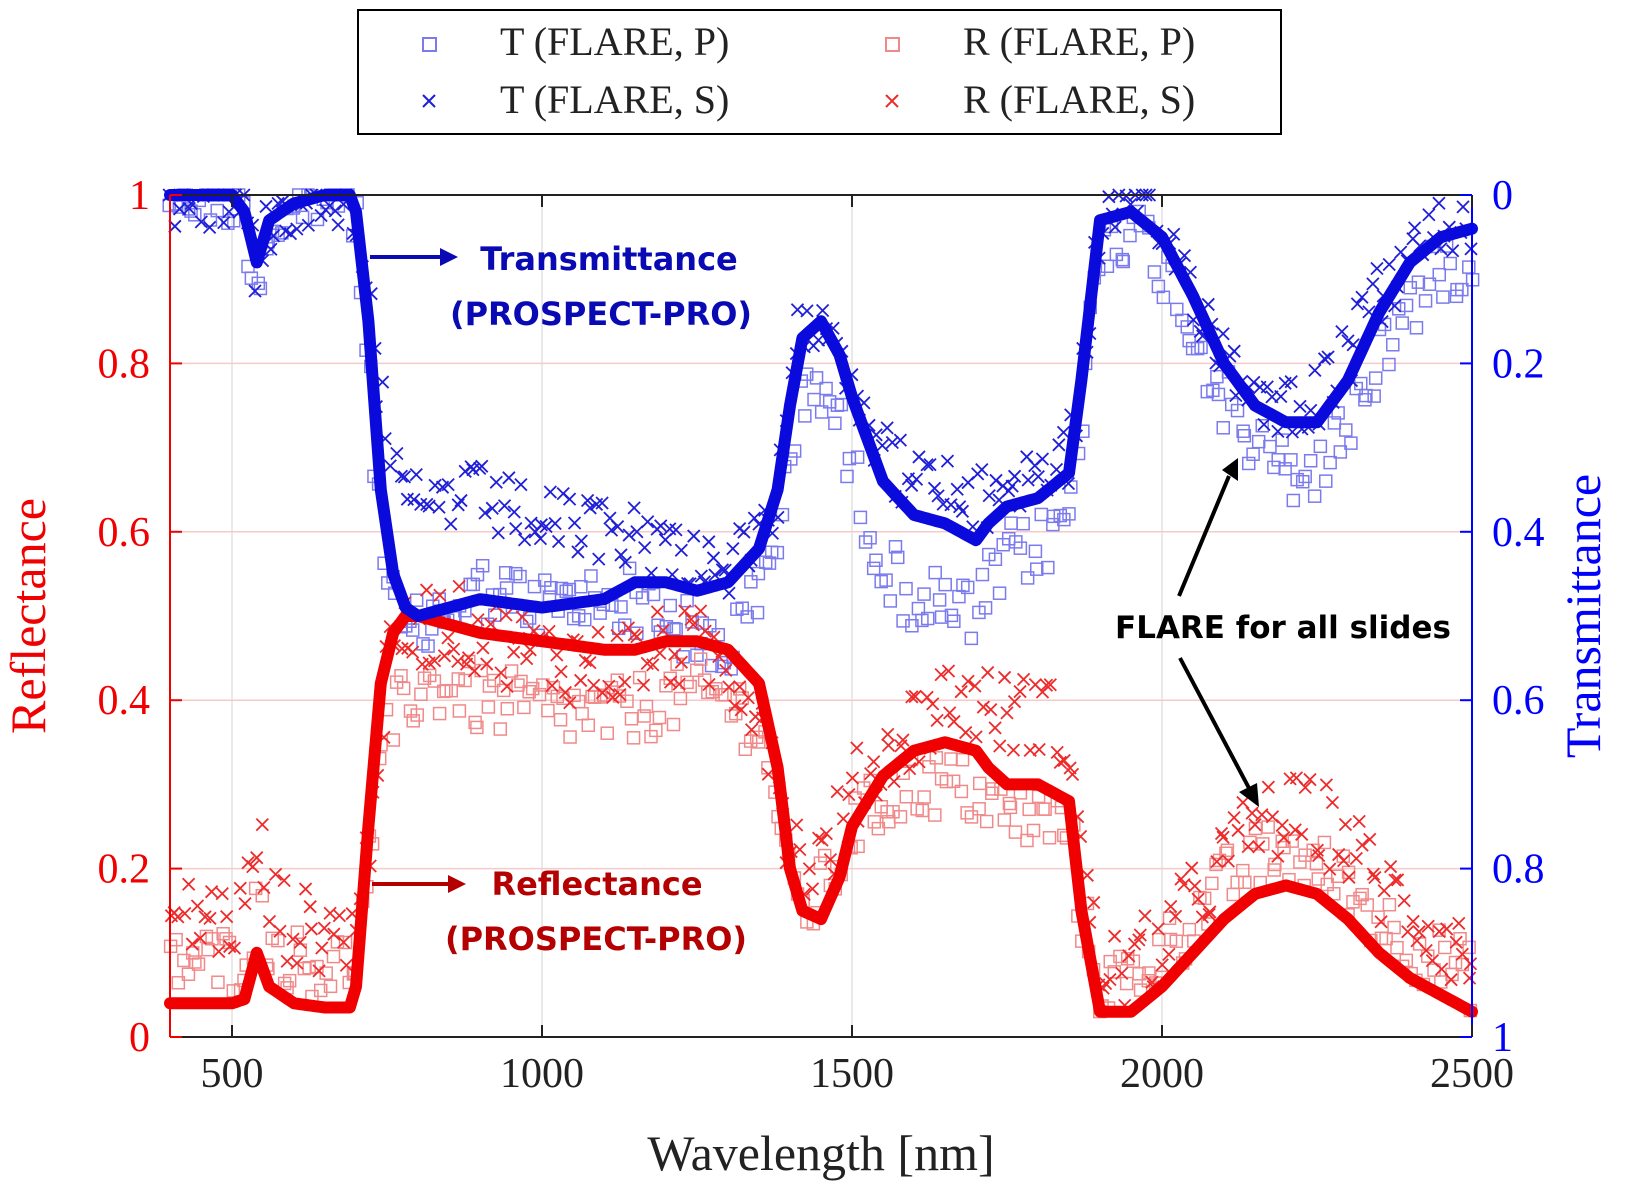 This screenshot has height=1187, width=1628. I want to click on annotation-reflectance-arrow, so click(419, 884).